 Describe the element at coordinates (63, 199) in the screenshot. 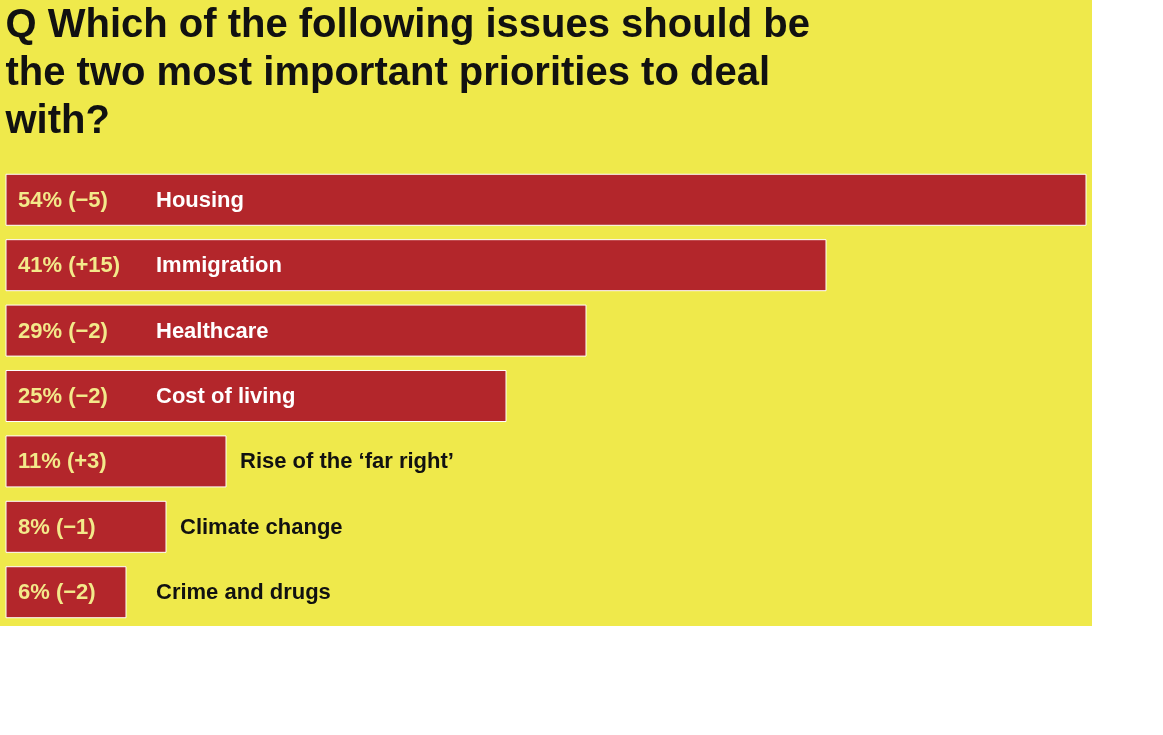

I see `data-label: 54% (−5)` at that location.